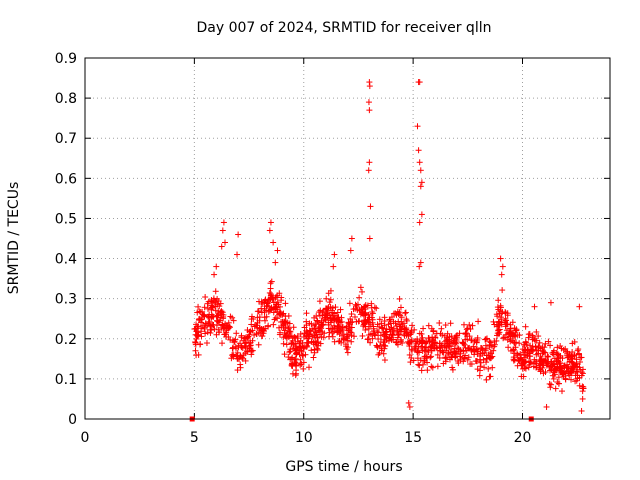 The image size is (640, 480). I want to click on x-axis-label: GPS time / hours, so click(343, 467).